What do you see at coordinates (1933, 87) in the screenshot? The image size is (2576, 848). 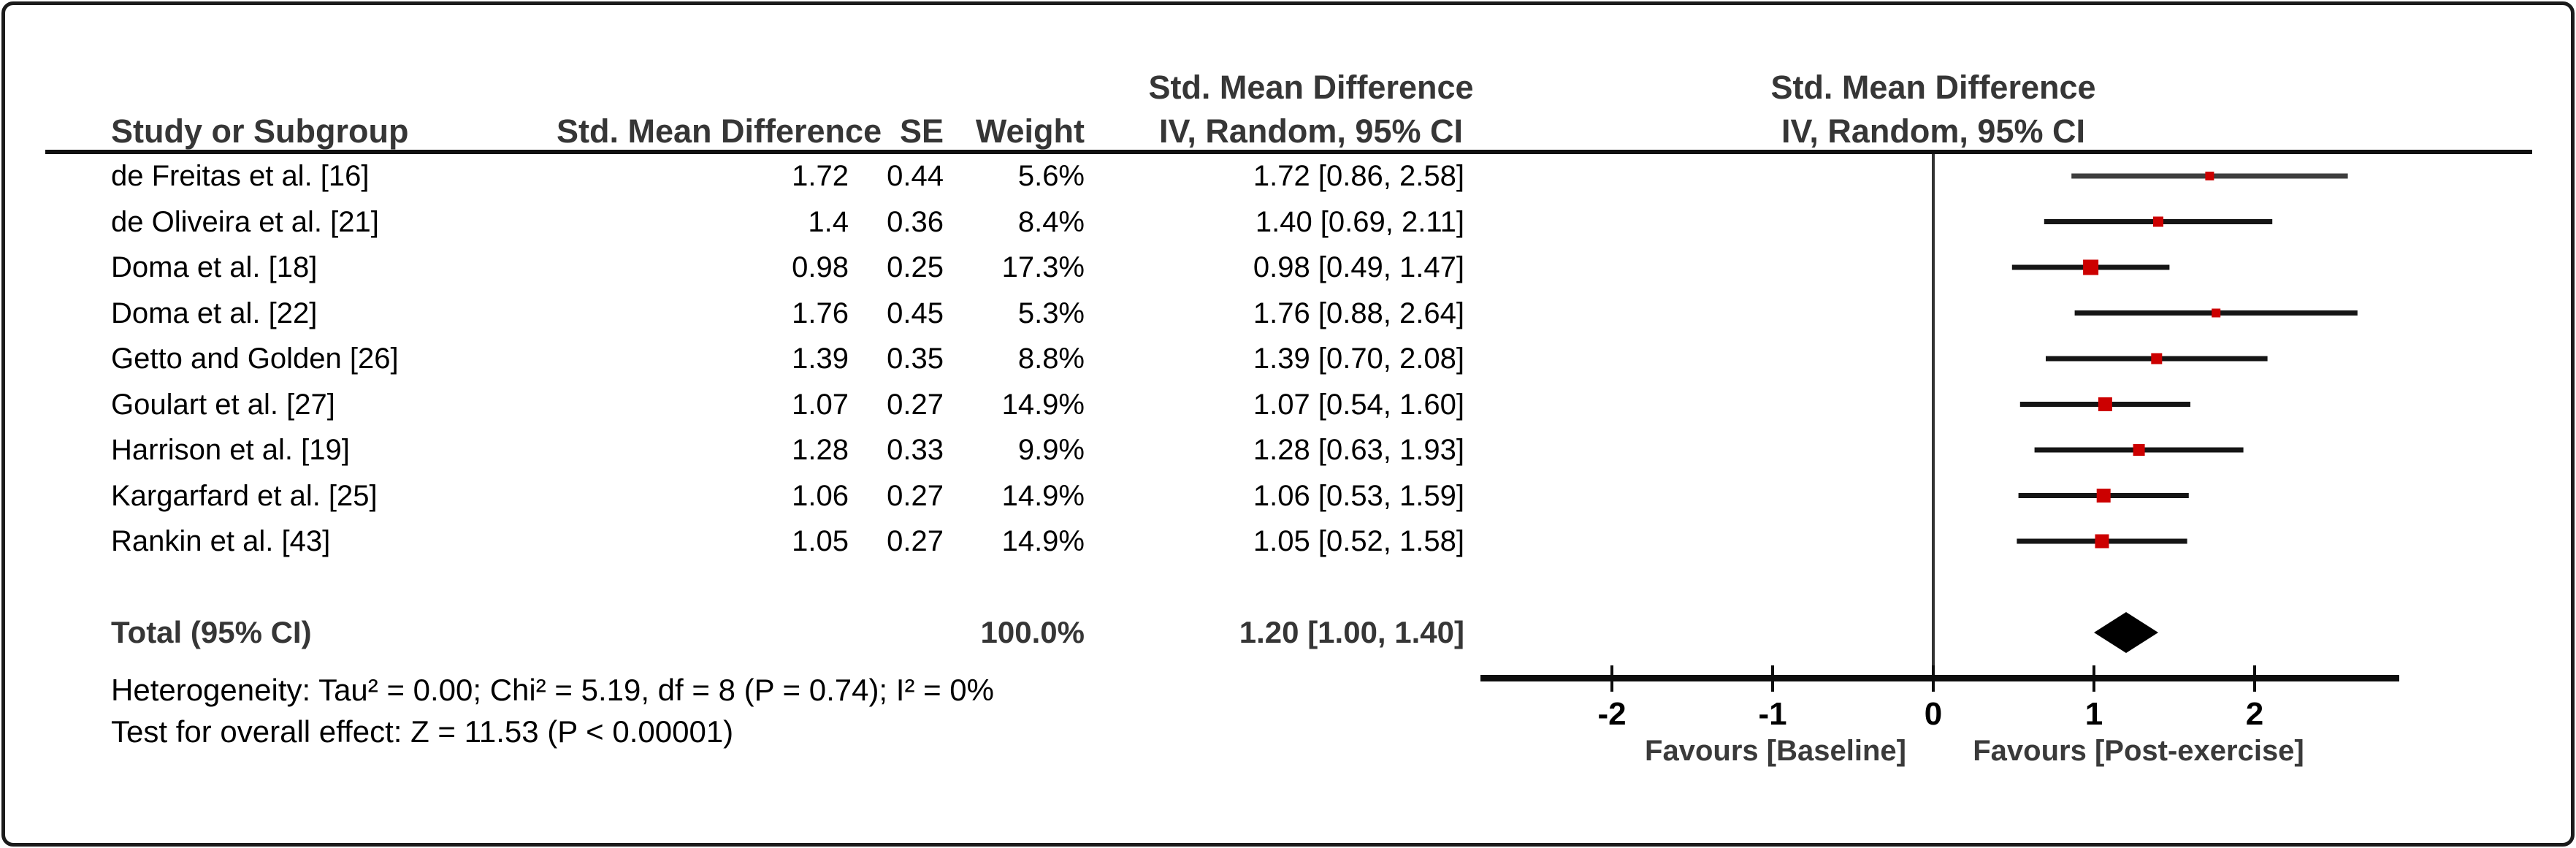 I see `plot-column-header-line1: Std. Mean Difference` at bounding box center [1933, 87].